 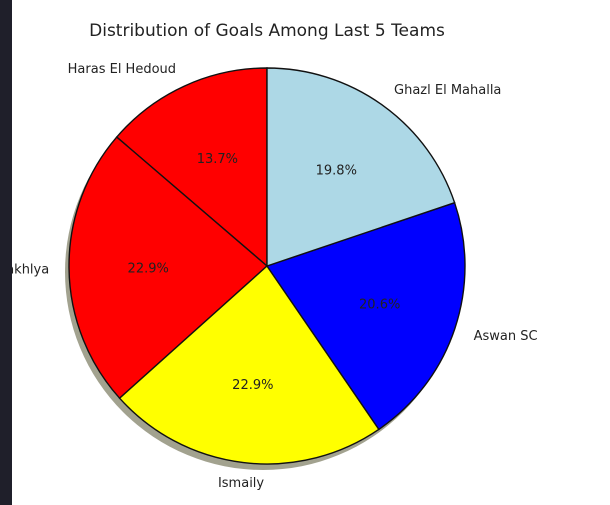 What do you see at coordinates (241, 483) in the screenshot?
I see `pie-category-label: Ismaily` at bounding box center [241, 483].